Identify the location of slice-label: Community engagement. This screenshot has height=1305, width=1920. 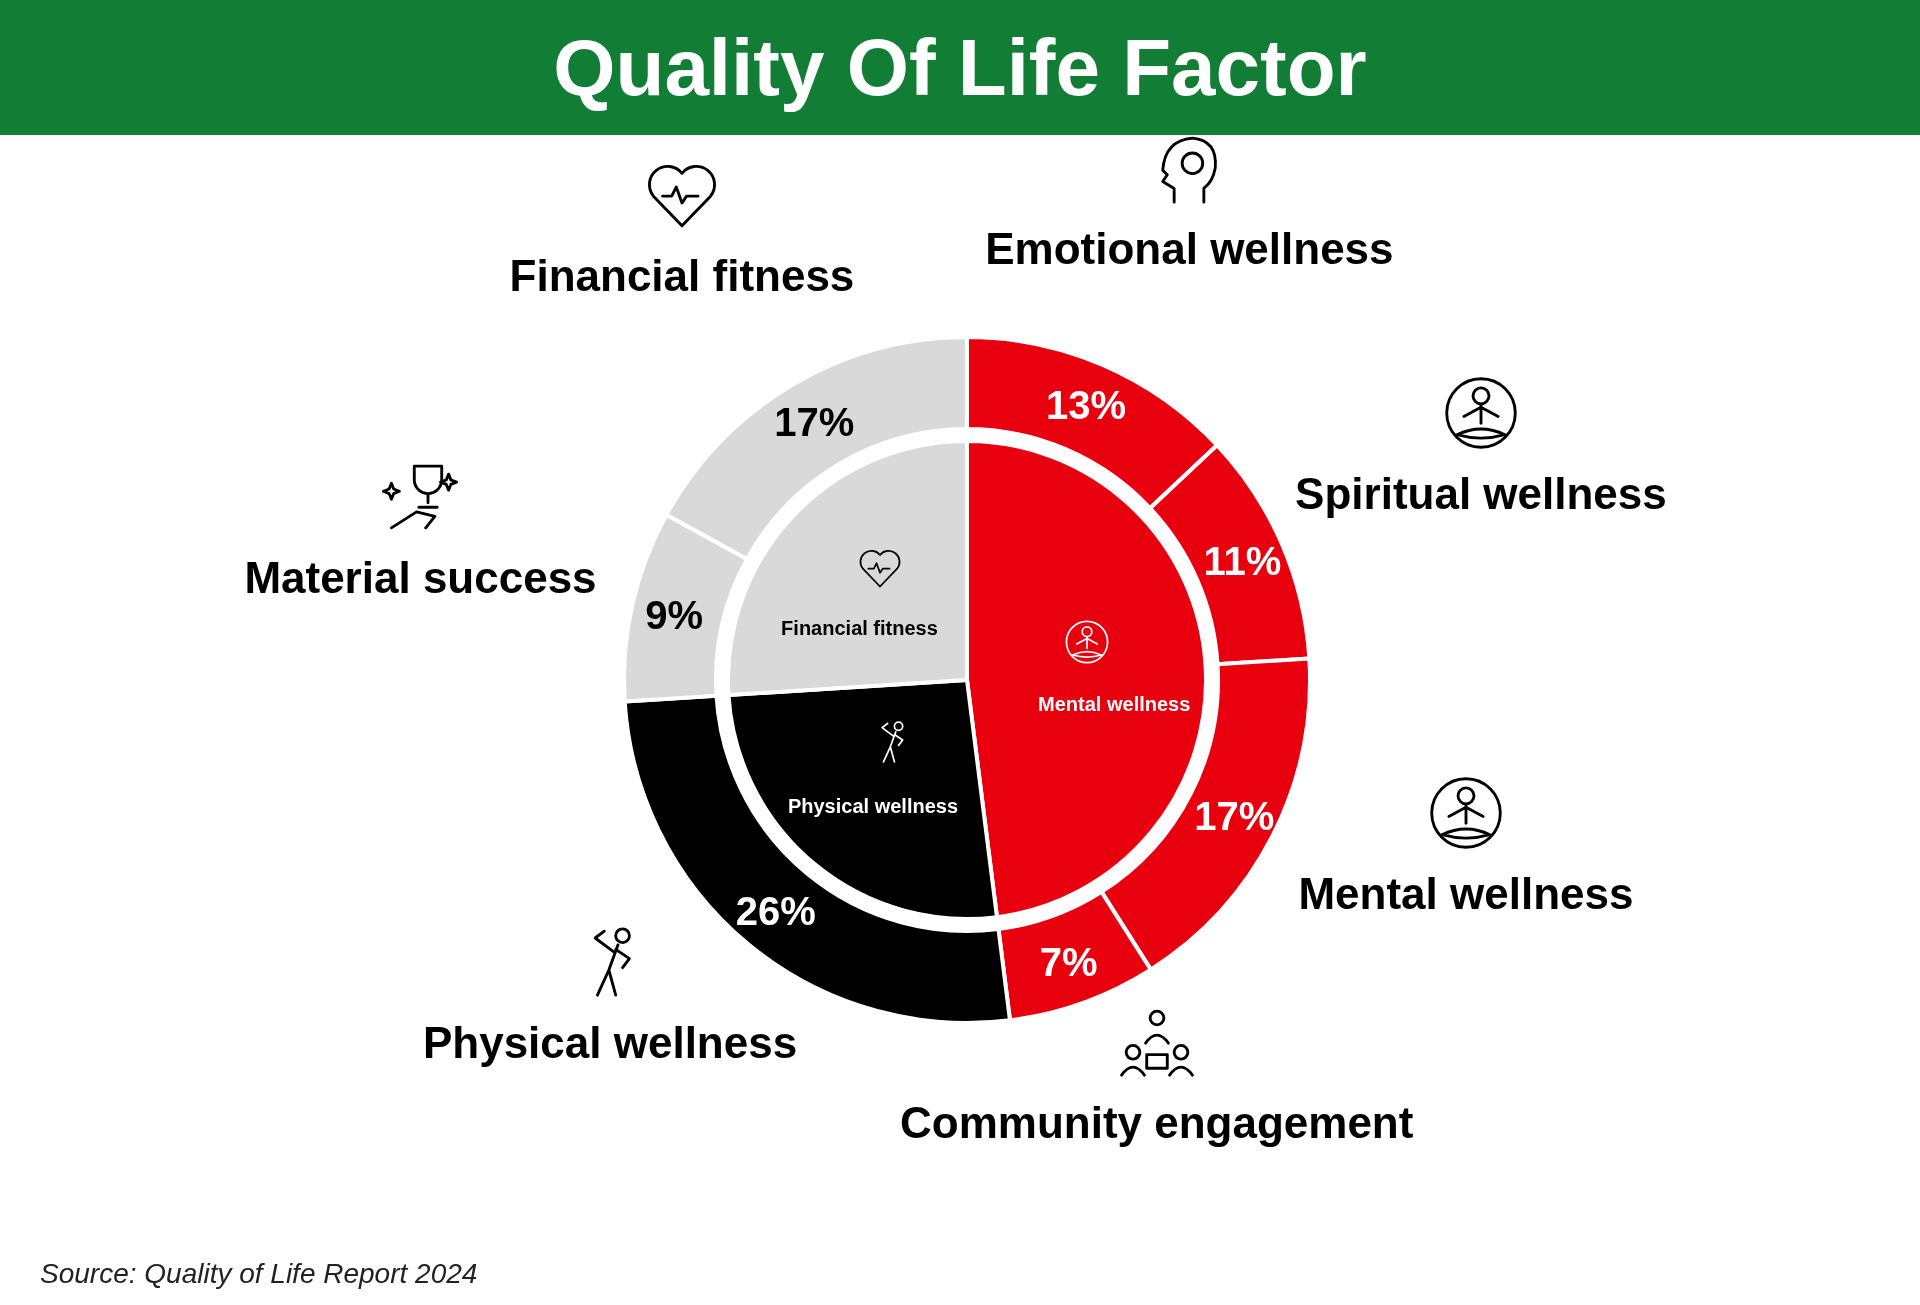
(1157, 1122).